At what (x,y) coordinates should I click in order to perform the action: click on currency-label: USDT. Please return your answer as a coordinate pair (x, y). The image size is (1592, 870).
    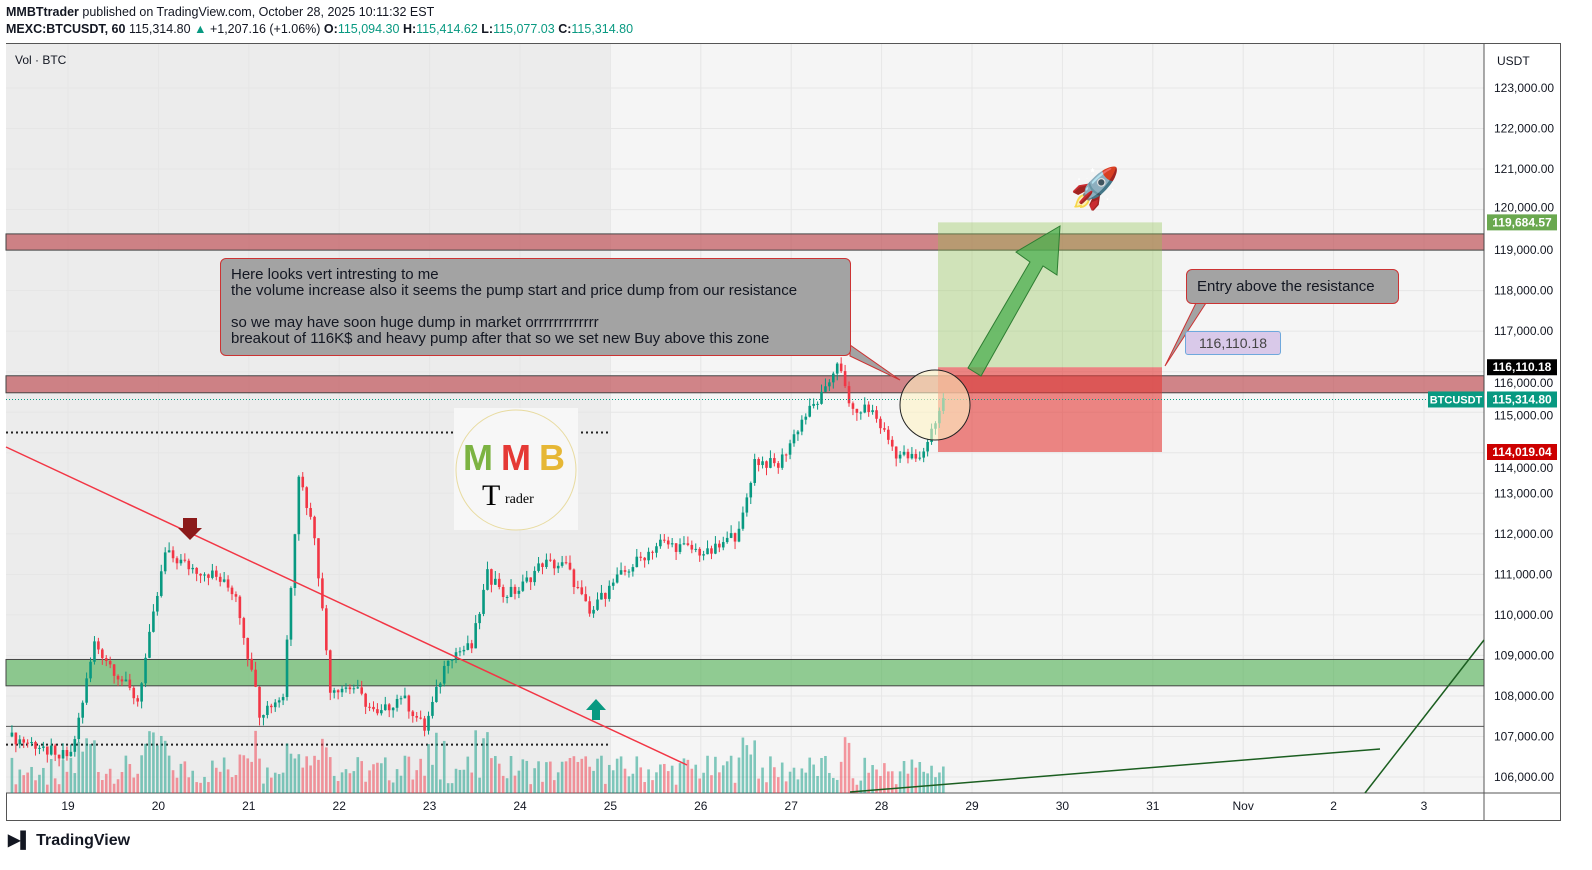
    Looking at the image, I should click on (1513, 61).